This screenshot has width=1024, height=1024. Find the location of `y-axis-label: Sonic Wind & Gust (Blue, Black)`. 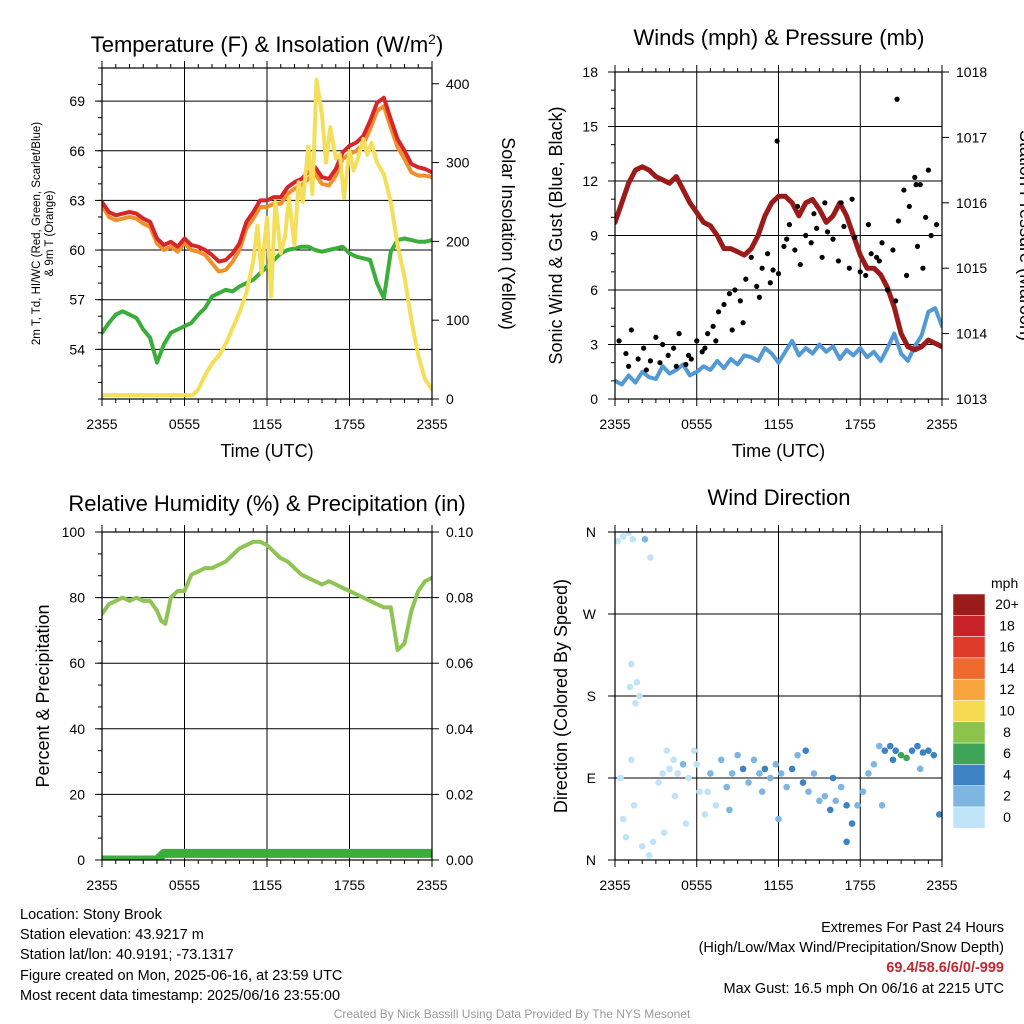

y-axis-label: Sonic Wind & Gust (Blue, Black) is located at coordinates (556, 235).